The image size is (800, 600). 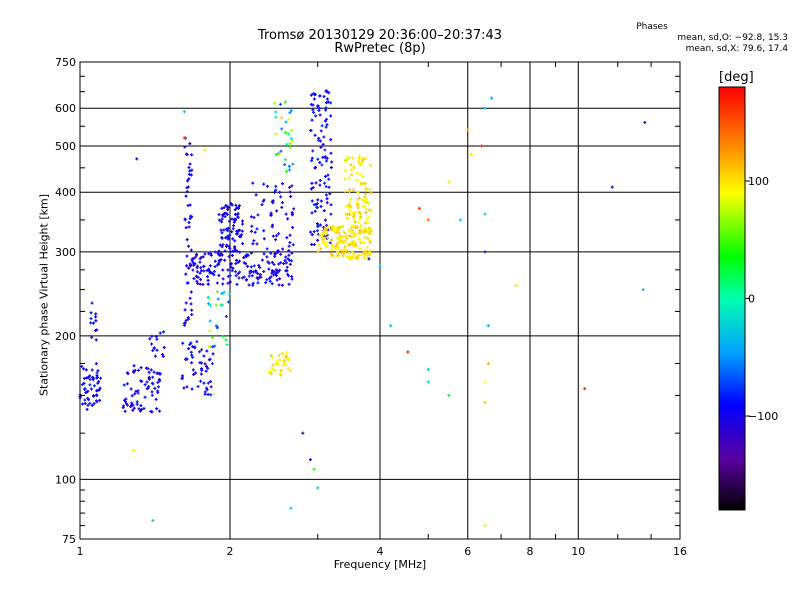 I want to click on x-tick-label: 1, so click(x=80, y=551).